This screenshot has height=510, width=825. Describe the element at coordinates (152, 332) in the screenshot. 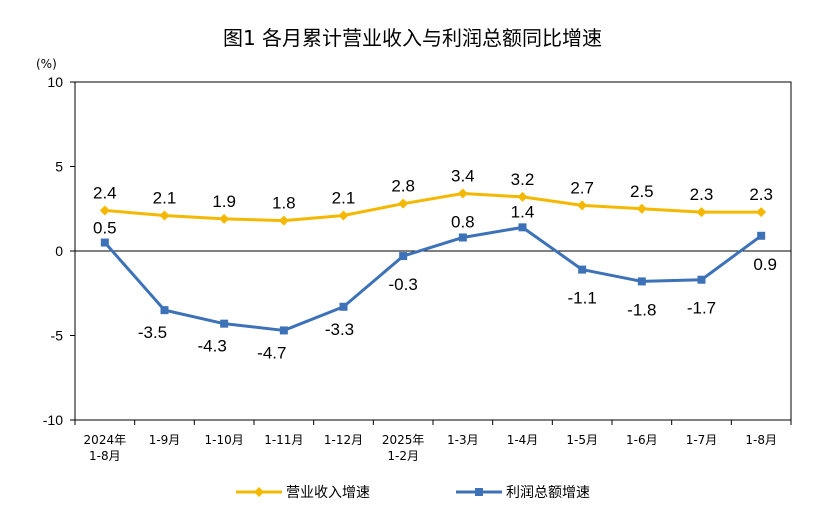

I see `data-label: -3.5` at that location.